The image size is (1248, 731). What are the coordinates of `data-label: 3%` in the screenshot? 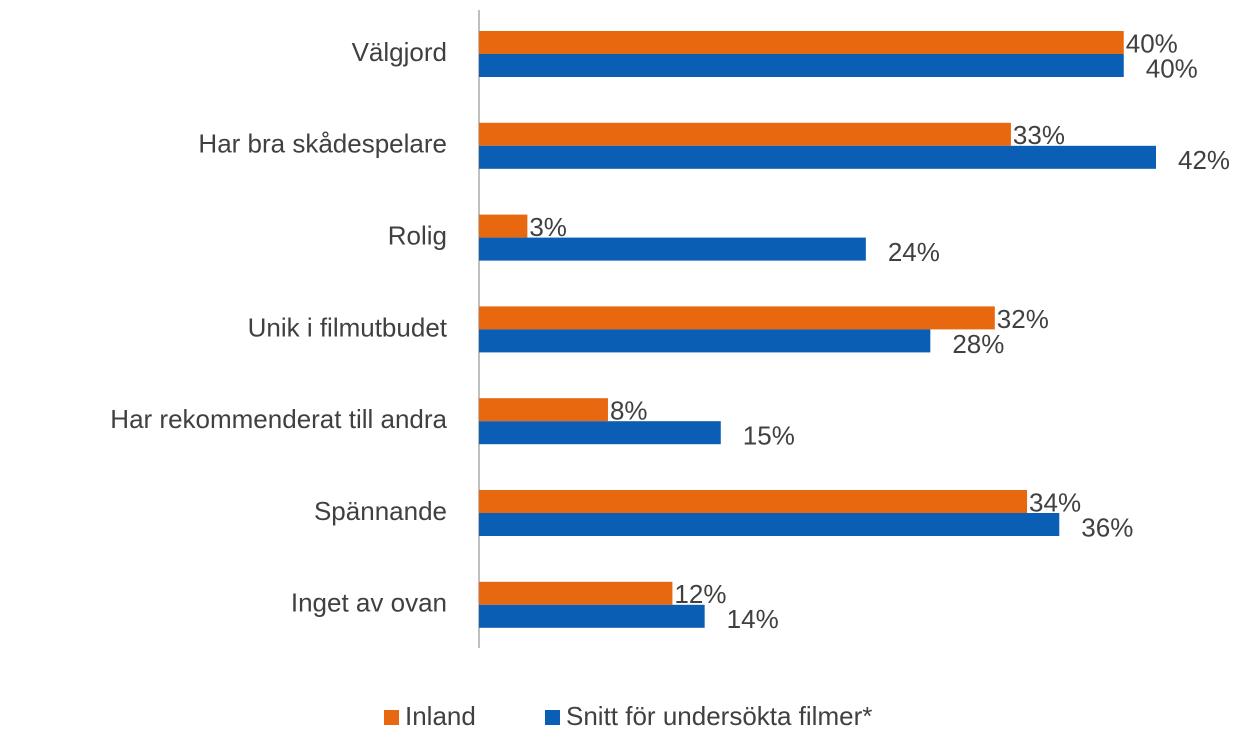 It's located at (548, 227).